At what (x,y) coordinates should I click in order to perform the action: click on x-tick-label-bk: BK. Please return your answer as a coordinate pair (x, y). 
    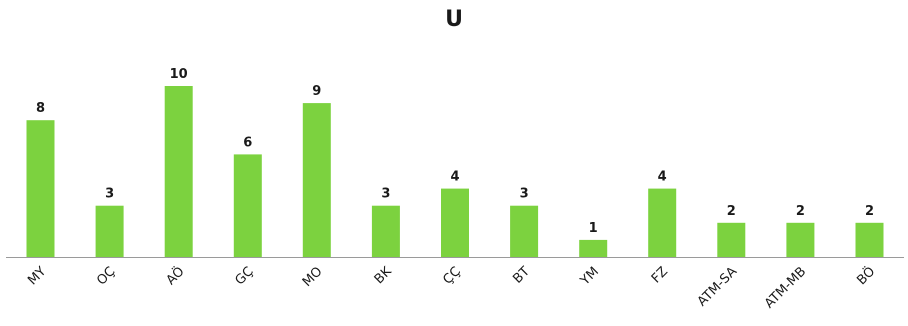
    Looking at the image, I should click on (383, 275).